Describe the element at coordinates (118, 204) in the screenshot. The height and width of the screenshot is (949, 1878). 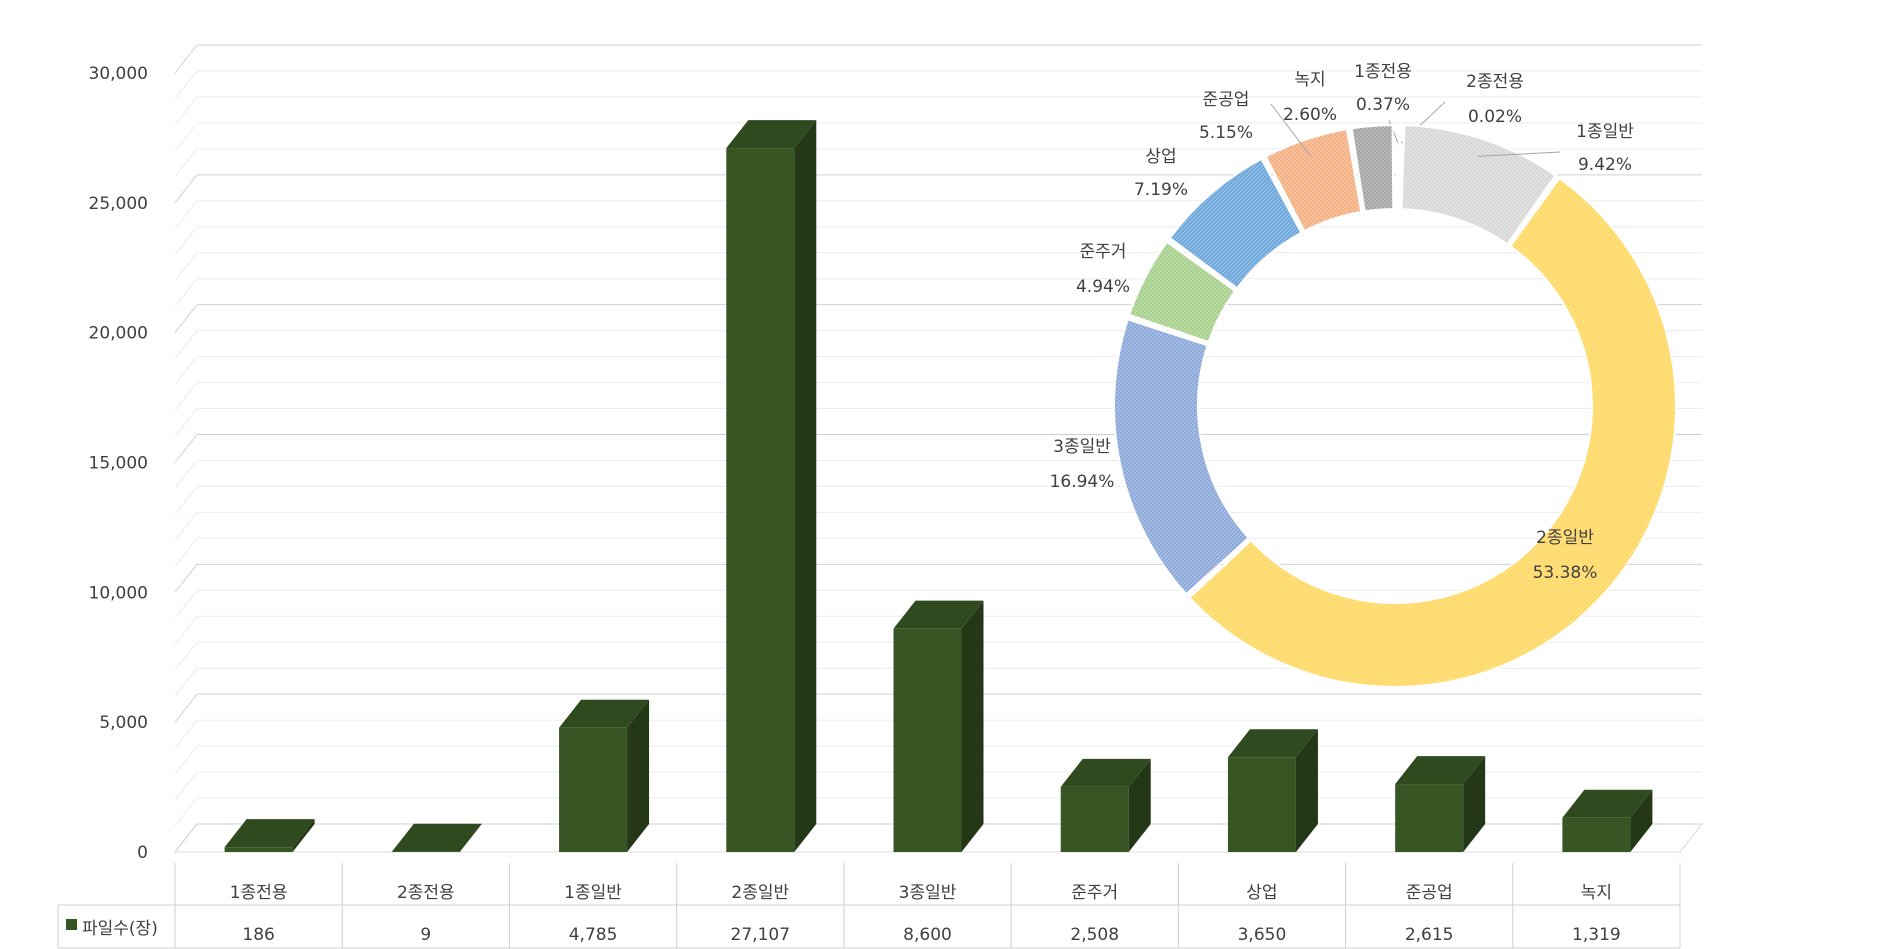
I see `y-tick-label: 25,000` at that location.